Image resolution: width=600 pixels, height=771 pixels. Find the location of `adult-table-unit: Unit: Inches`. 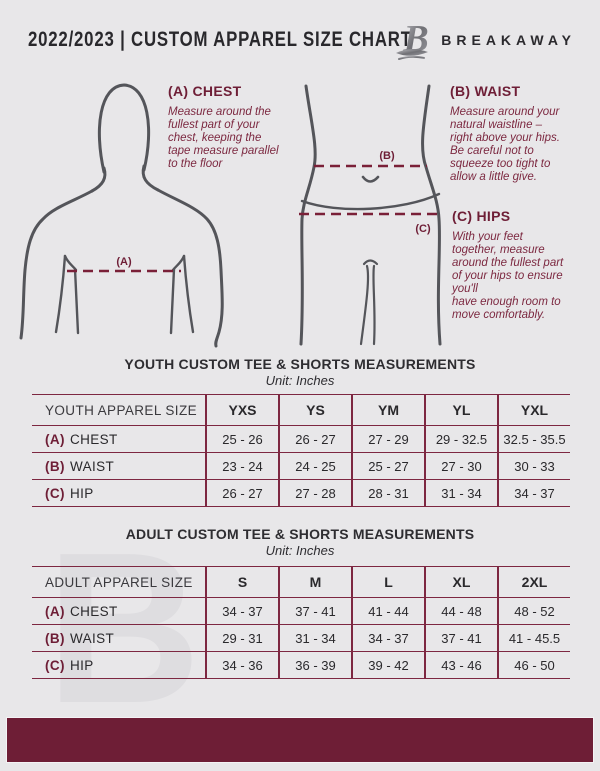

adult-table-unit: Unit: Inches is located at coordinates (300, 550).